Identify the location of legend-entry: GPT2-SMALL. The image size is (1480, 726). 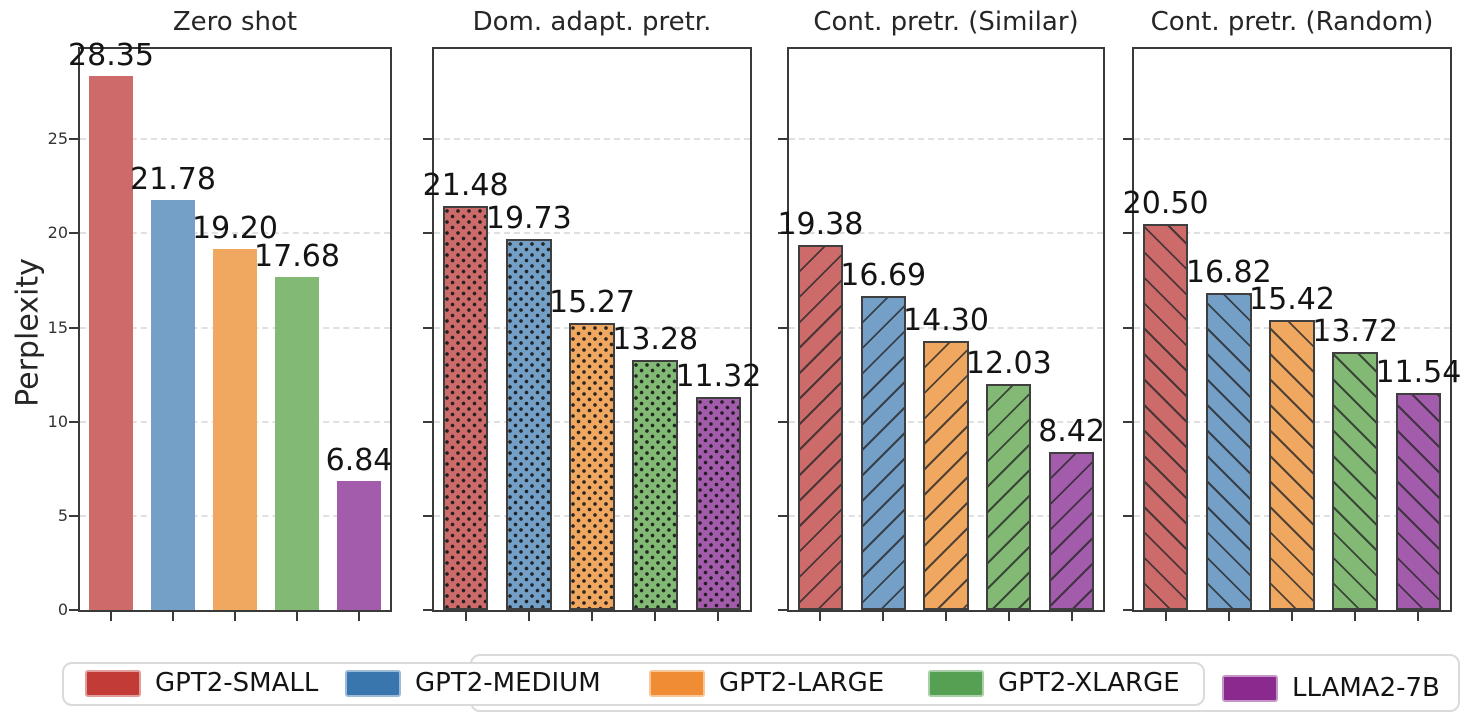
(201, 683).